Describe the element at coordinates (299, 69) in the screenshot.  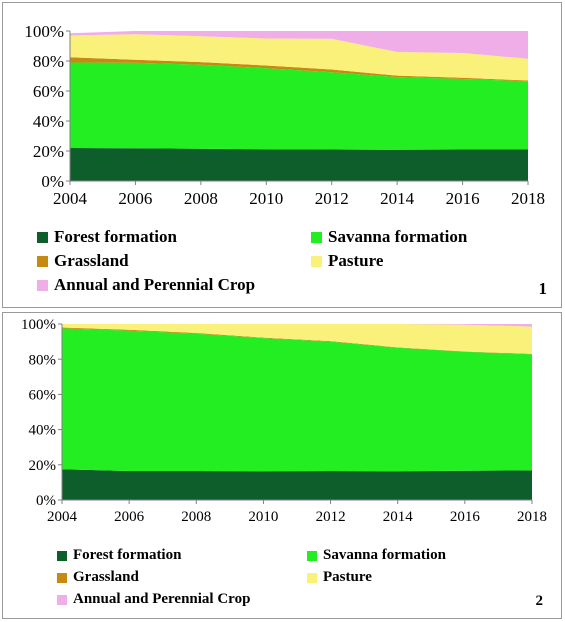
I see `area-grassland` at that location.